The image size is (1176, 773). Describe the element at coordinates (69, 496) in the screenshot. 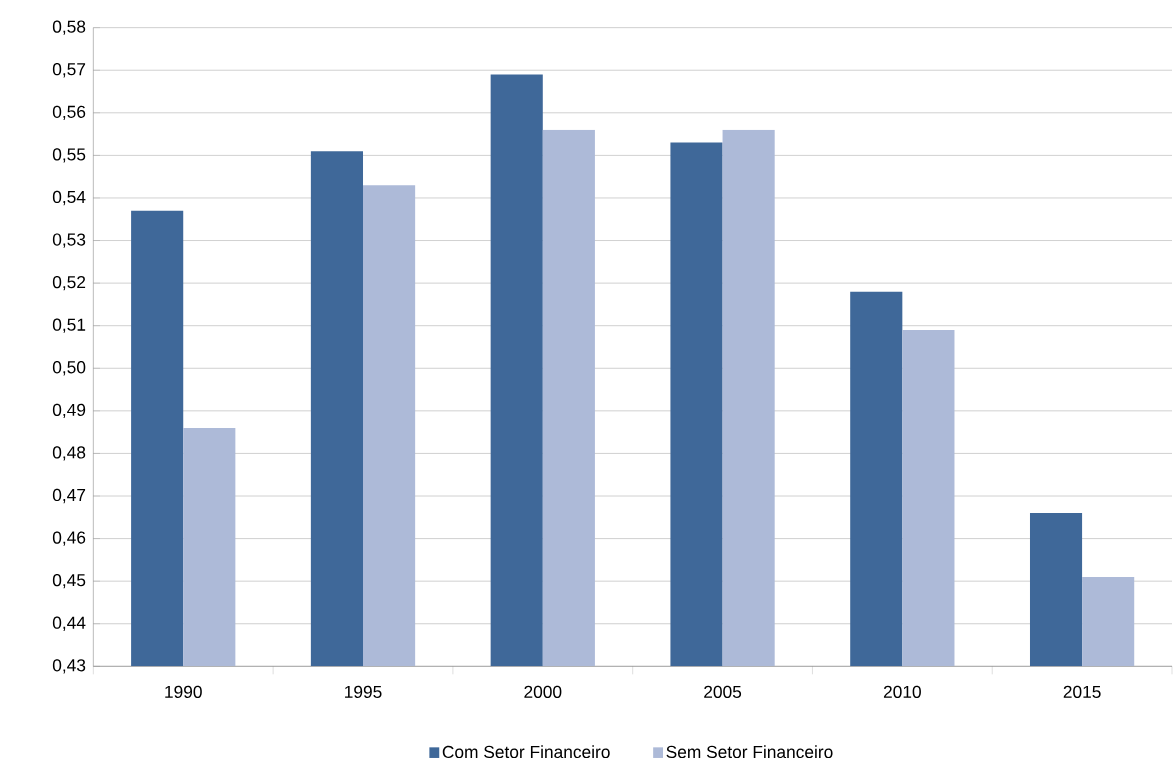

I see `y-tick-label: 0,47` at that location.